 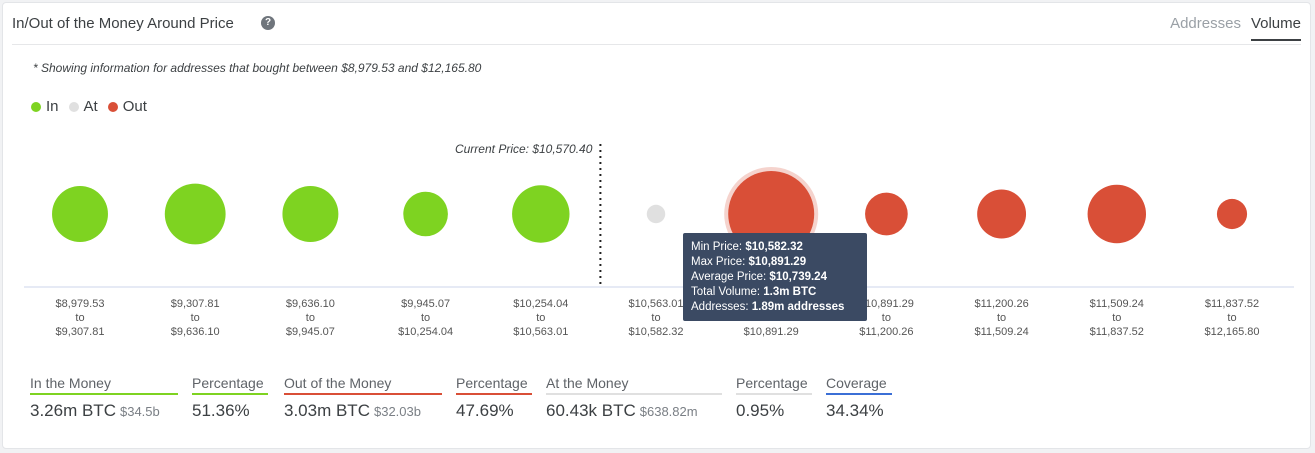 I want to click on stat-at-label: At the Money, so click(x=587, y=383).